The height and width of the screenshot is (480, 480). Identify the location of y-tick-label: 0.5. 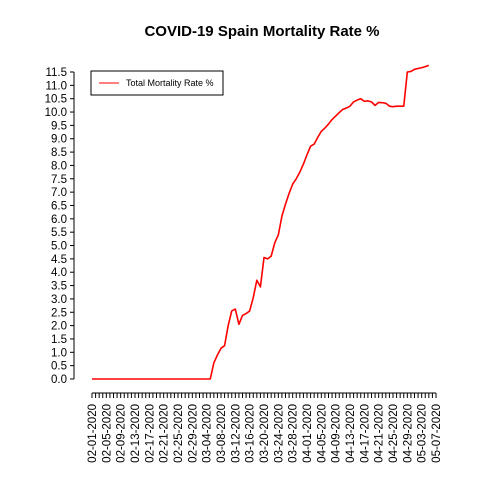
(59, 367).